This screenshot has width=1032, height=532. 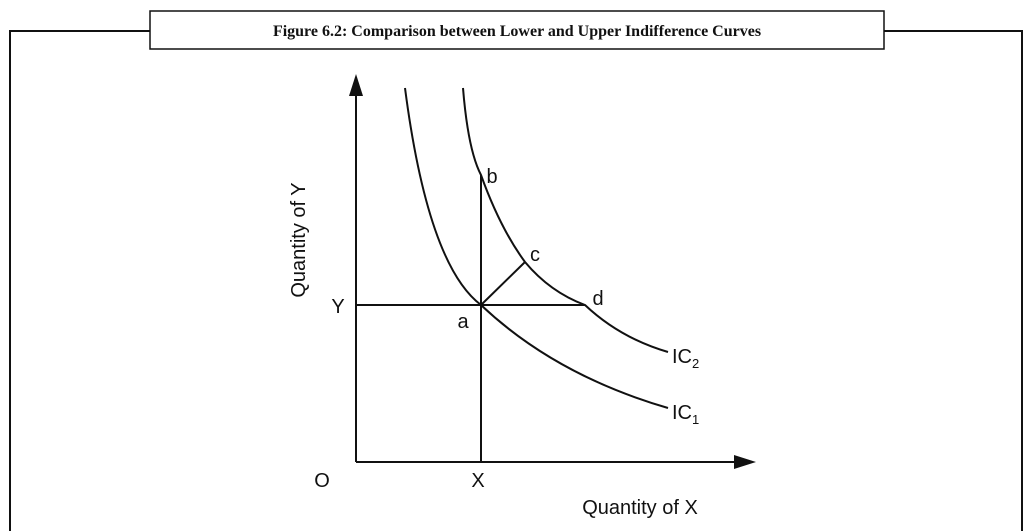 What do you see at coordinates (503, 283) in the screenshot?
I see `diagonal-line` at bounding box center [503, 283].